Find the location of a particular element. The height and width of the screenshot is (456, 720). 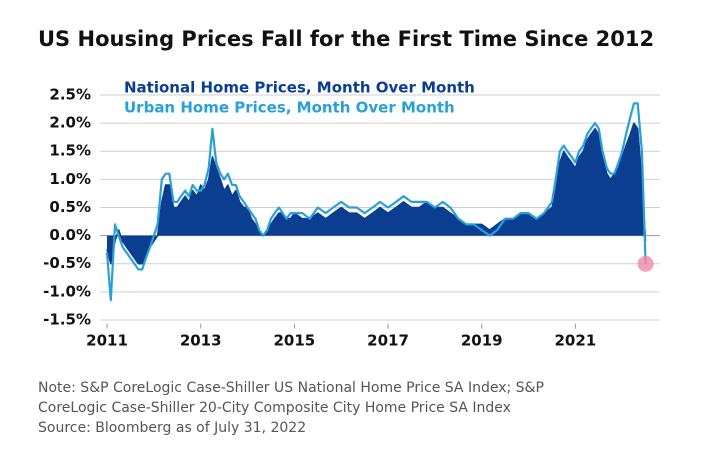

y-tick-label: 1.5% is located at coordinates (70, 151).